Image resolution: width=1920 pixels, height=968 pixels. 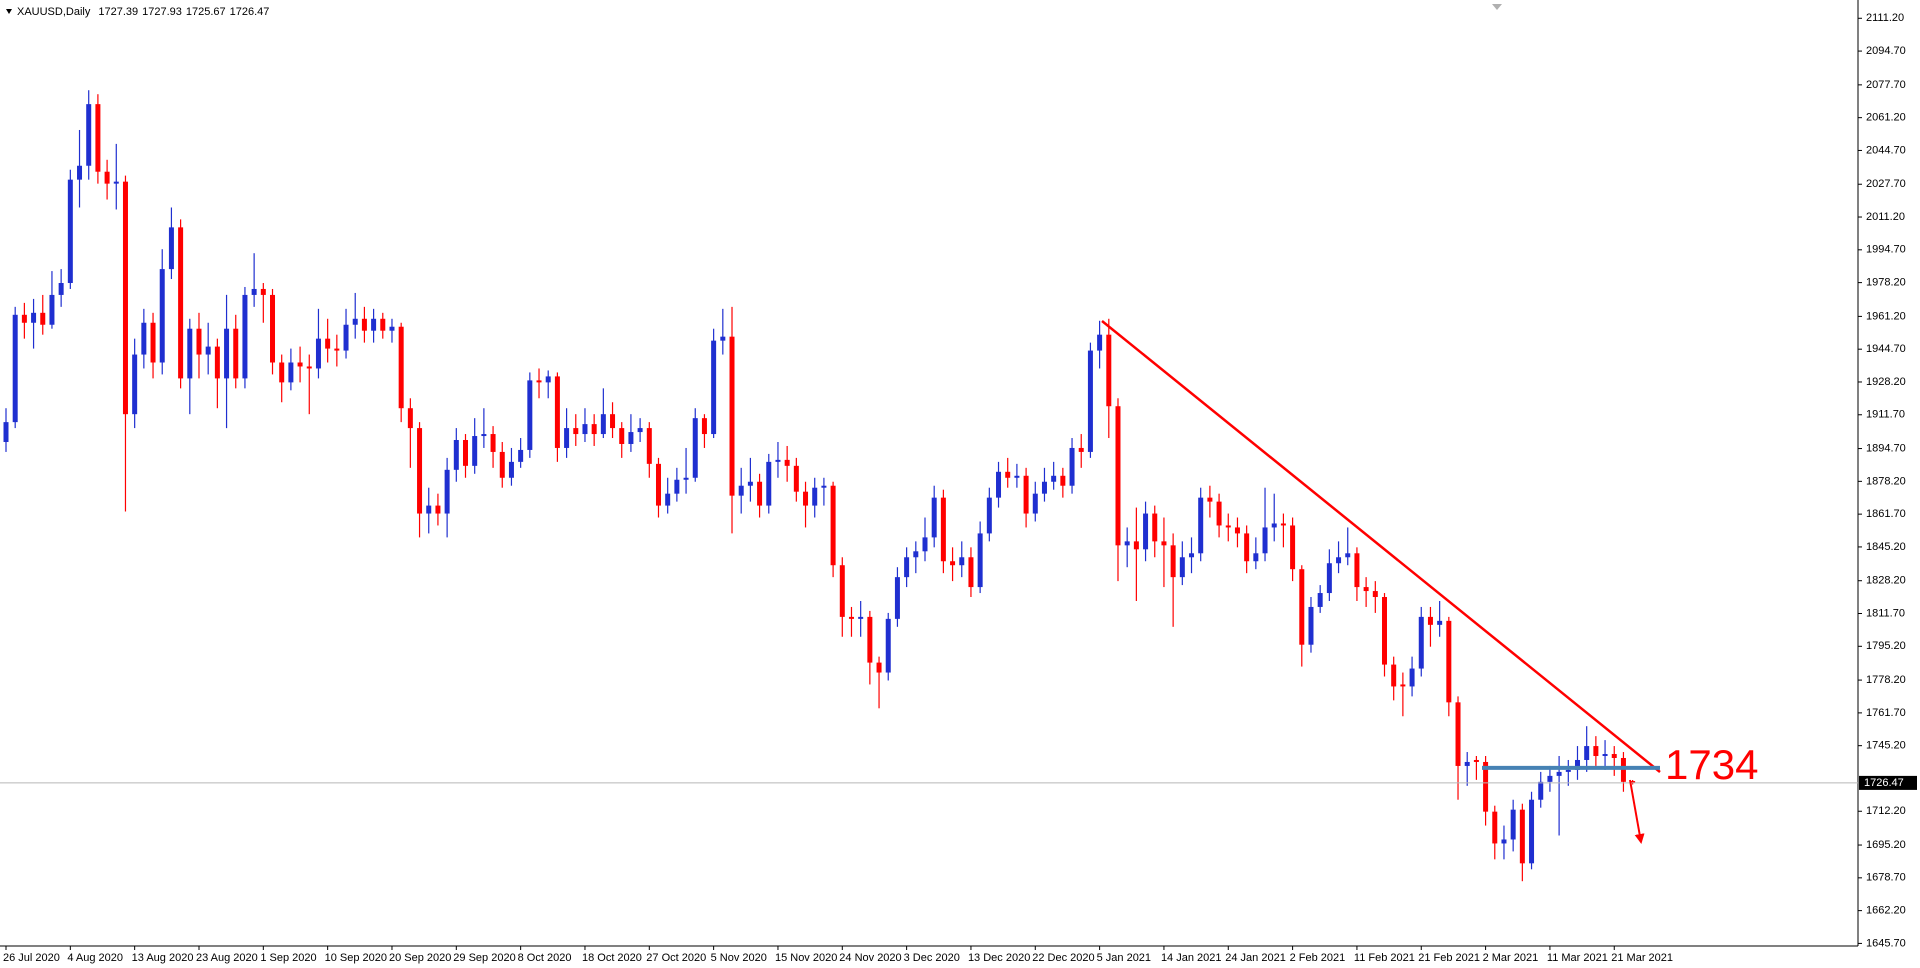 I want to click on x-tick-label: 2 Feb 2021, so click(x=1318, y=958).